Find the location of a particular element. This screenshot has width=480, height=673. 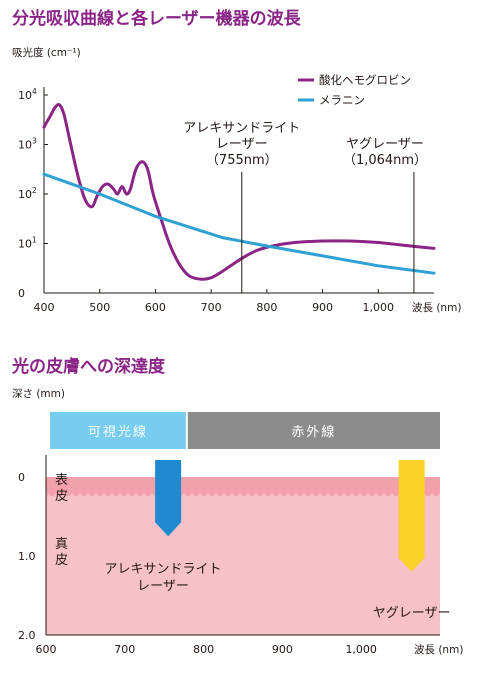

legend-label: メラニン is located at coordinates (342, 100).